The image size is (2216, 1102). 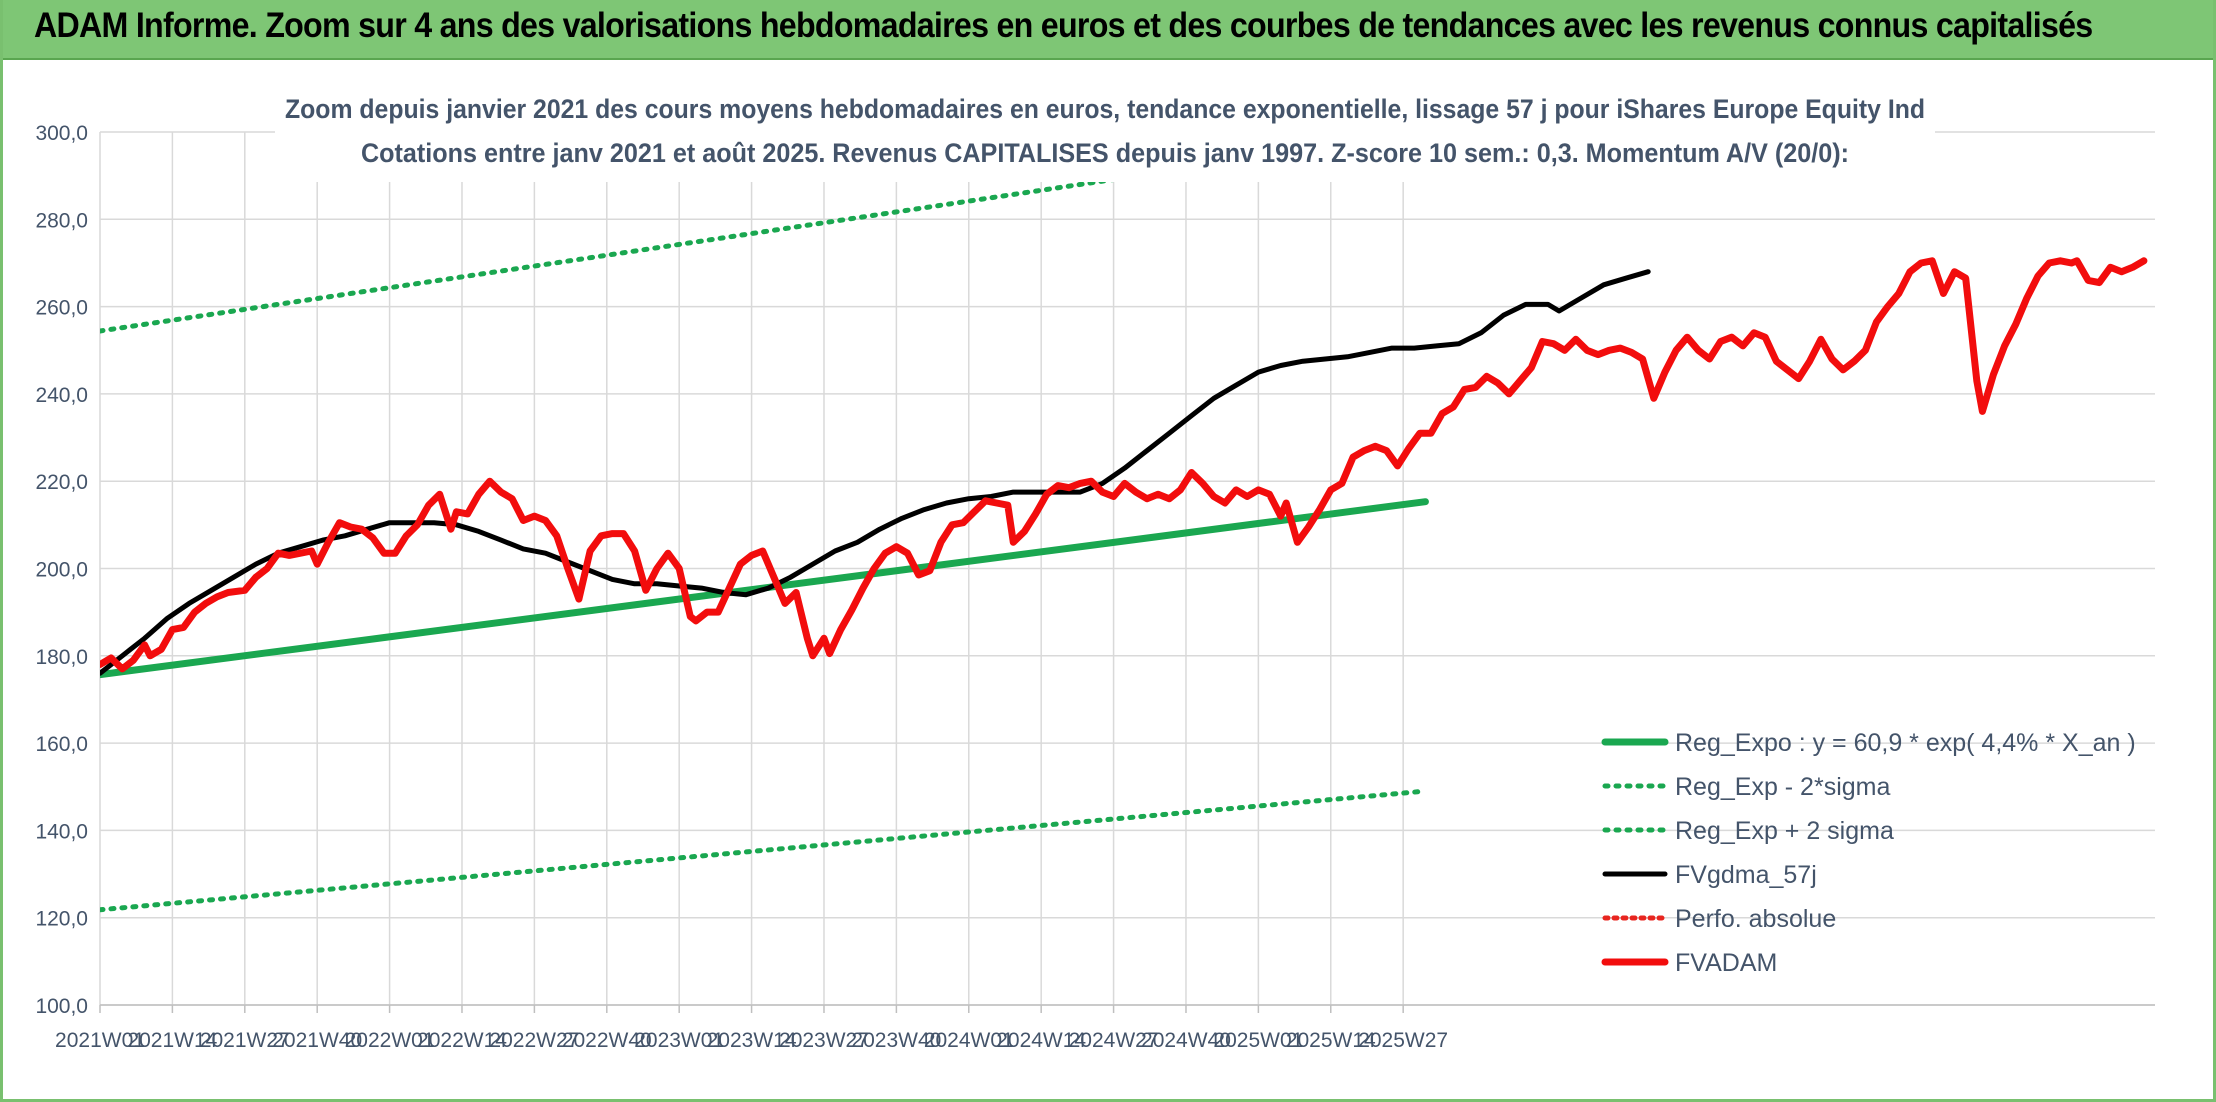 What do you see at coordinates (764, 850) in the screenshot?
I see `reg-exp-minus-2sigma-line` at bounding box center [764, 850].